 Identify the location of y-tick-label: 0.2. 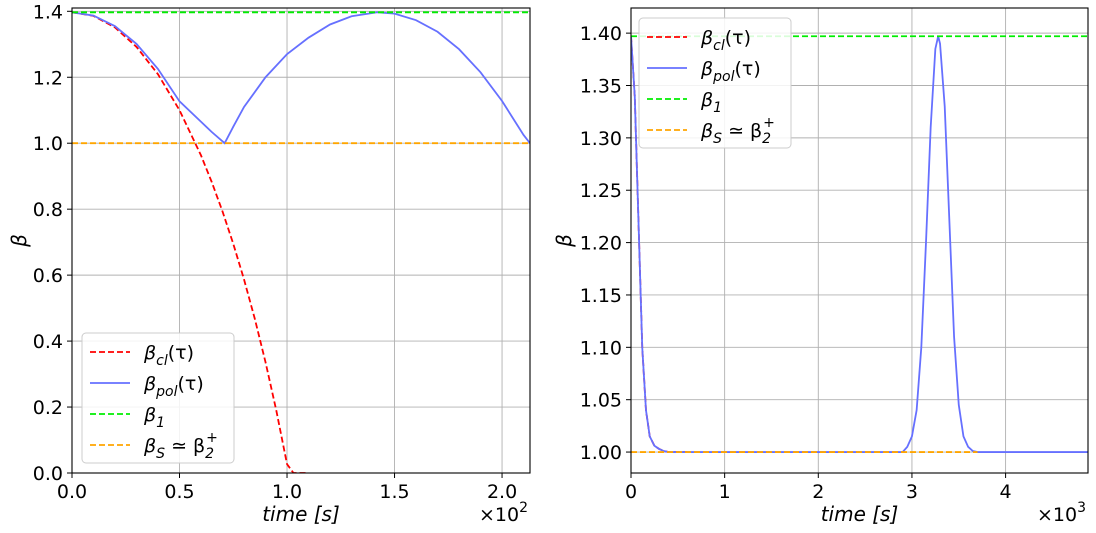
(48, 408).